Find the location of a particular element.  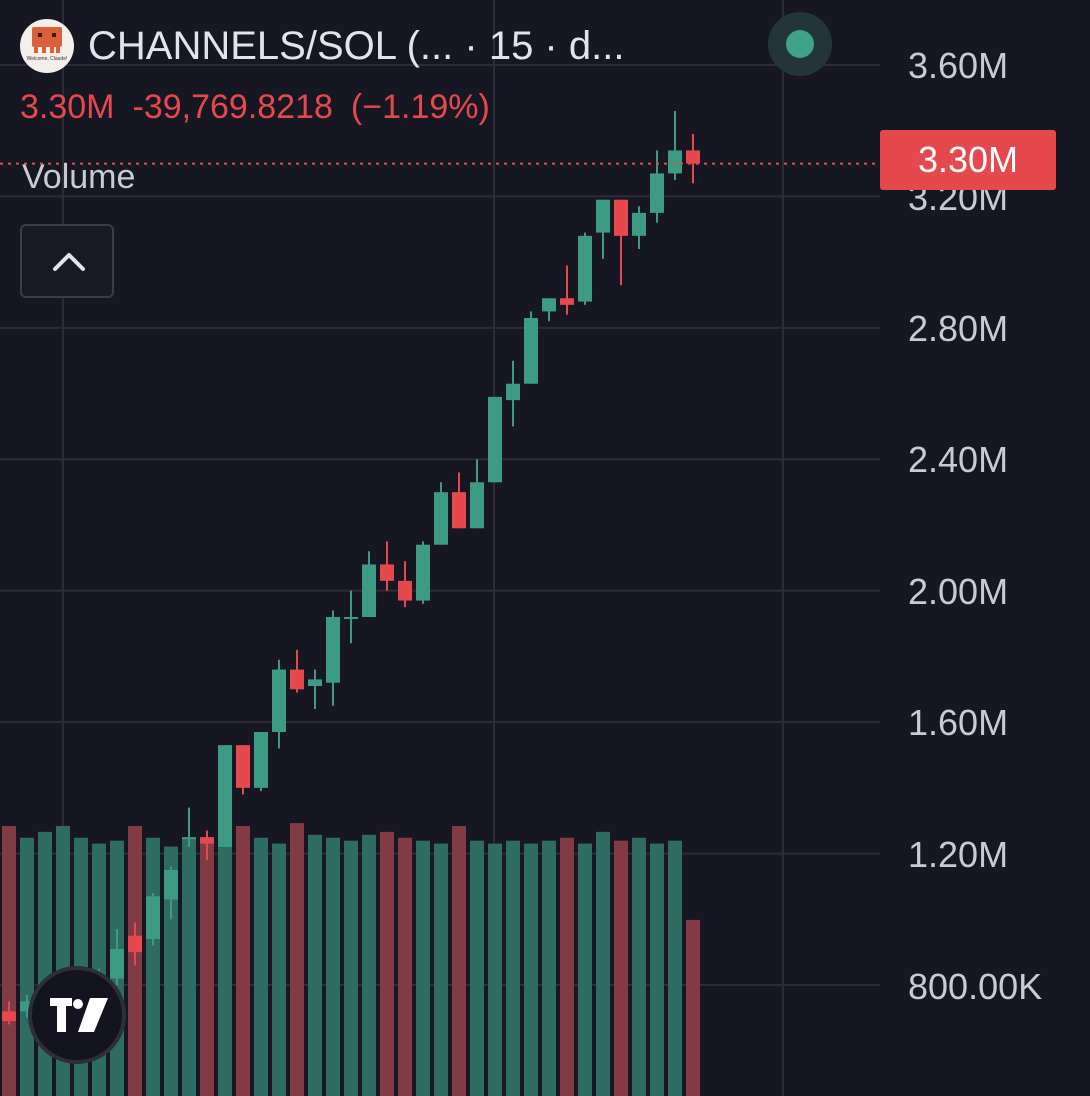

logo-caption: Welcome, Claude! is located at coordinates (47, 59).